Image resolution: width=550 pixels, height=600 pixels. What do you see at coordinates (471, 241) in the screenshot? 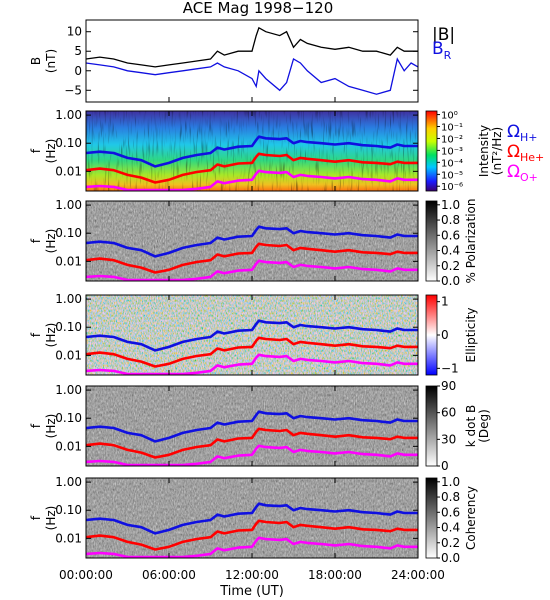
I see `colorbar-label: % Polarization` at bounding box center [471, 241].